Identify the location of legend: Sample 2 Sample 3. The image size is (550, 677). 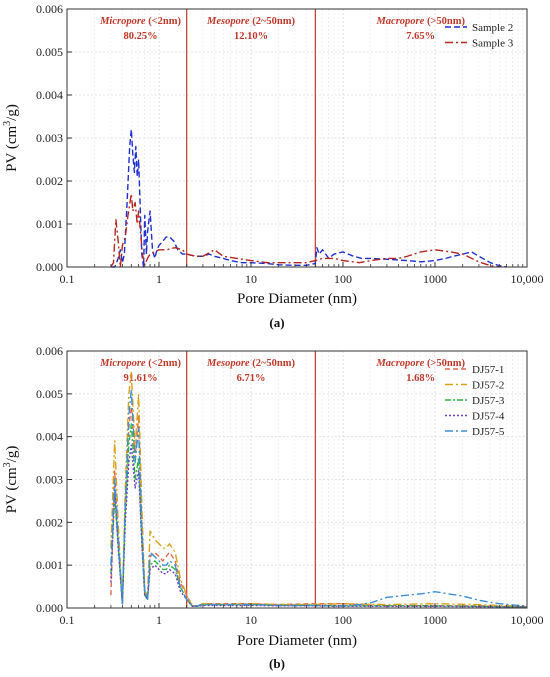
(479, 36).